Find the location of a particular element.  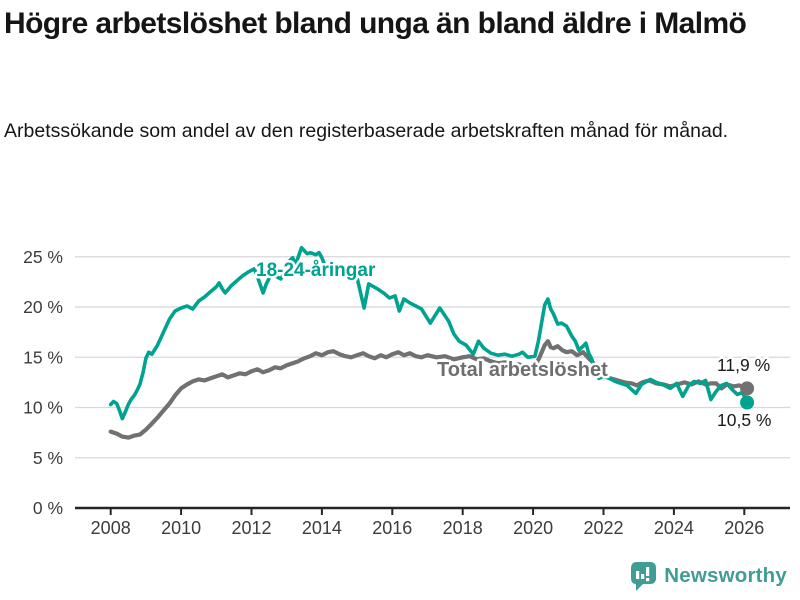

brand-name: Newsworthy is located at coordinates (725, 575).